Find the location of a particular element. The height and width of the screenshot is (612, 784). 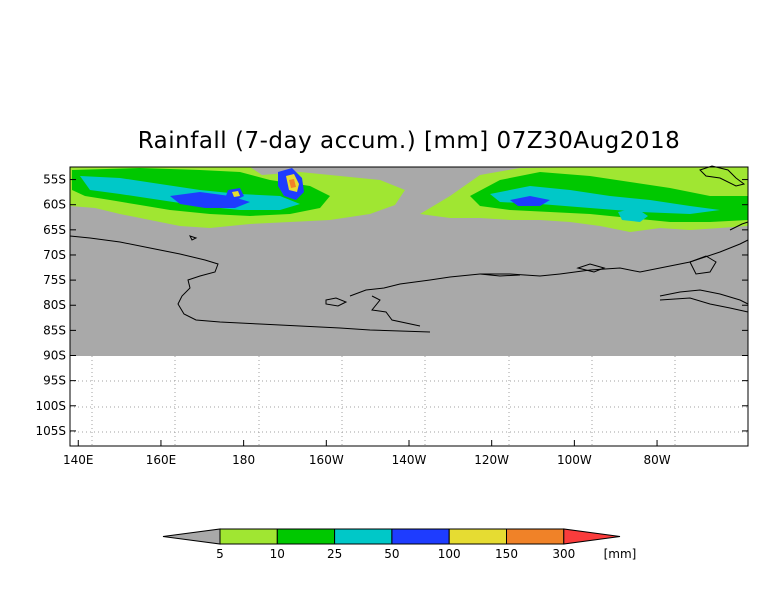

lat-label: 105S is located at coordinates (50, 431).